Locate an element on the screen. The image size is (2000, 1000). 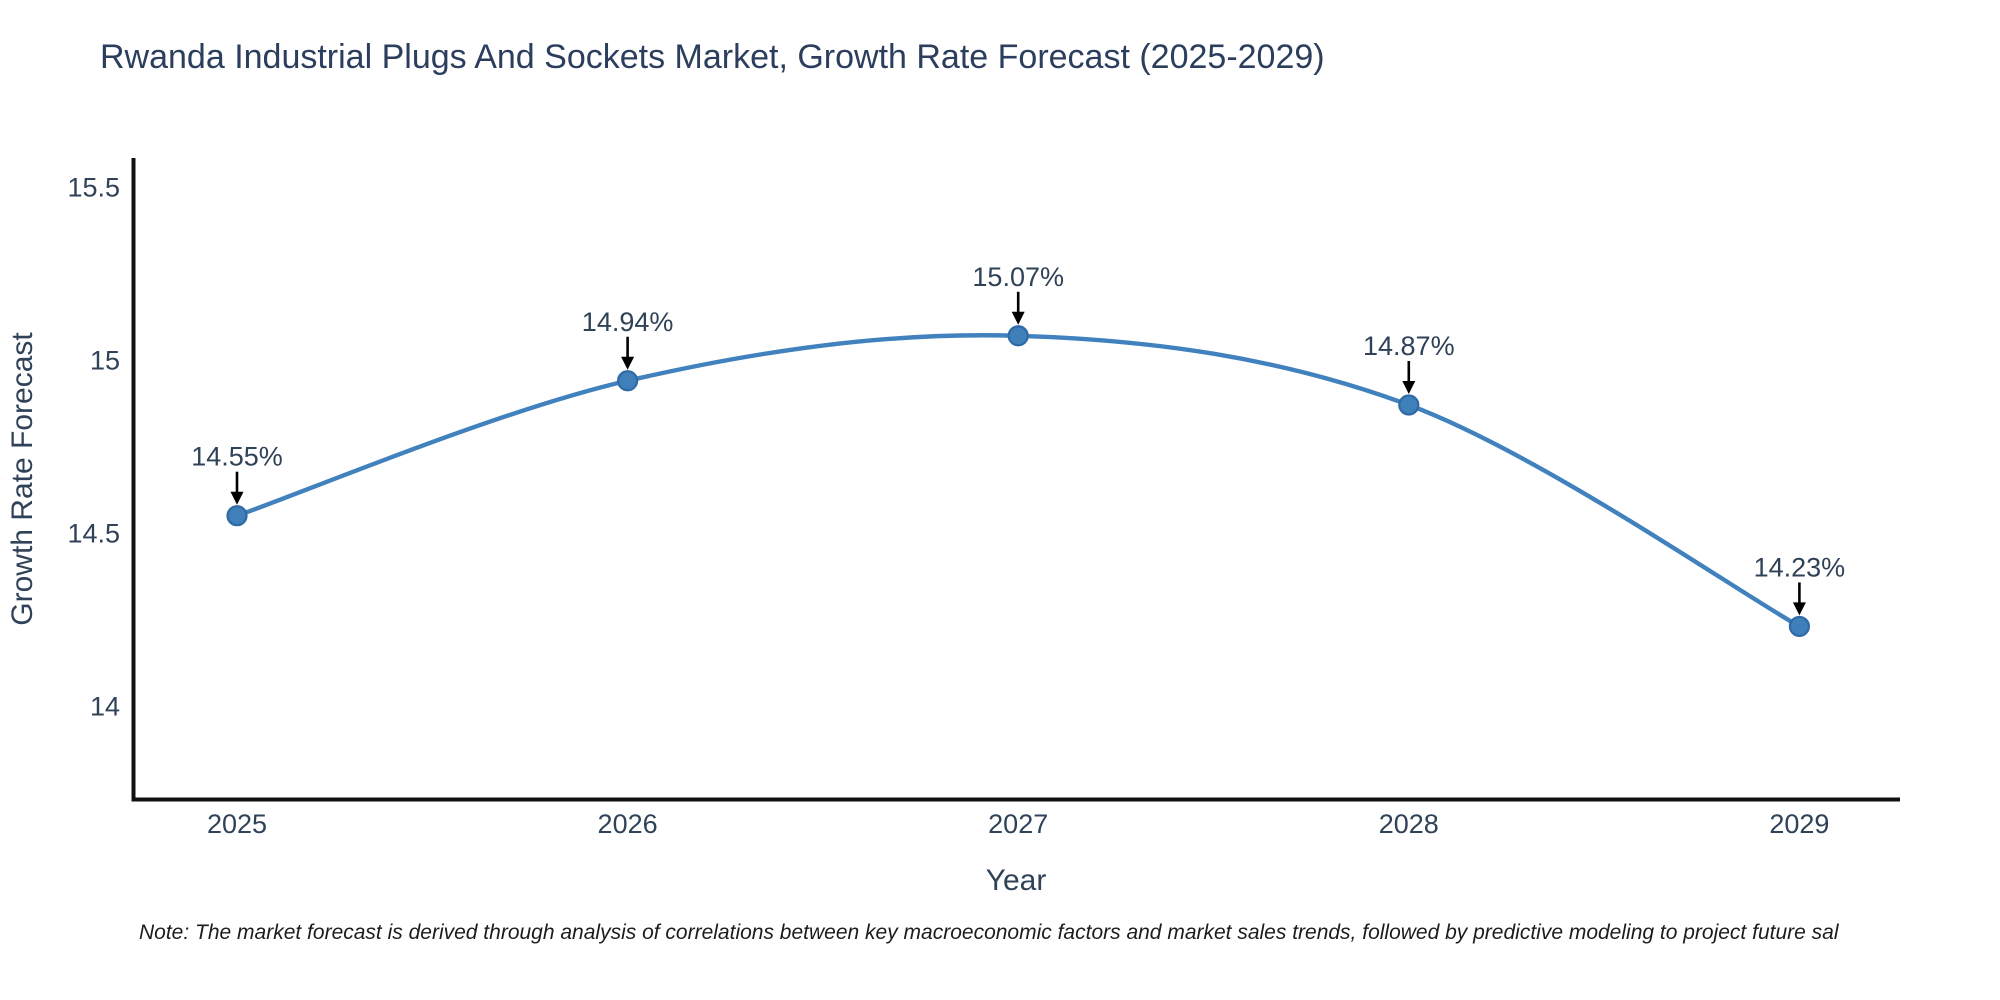
data-point-label-2028: 14.87% is located at coordinates (1409, 346).